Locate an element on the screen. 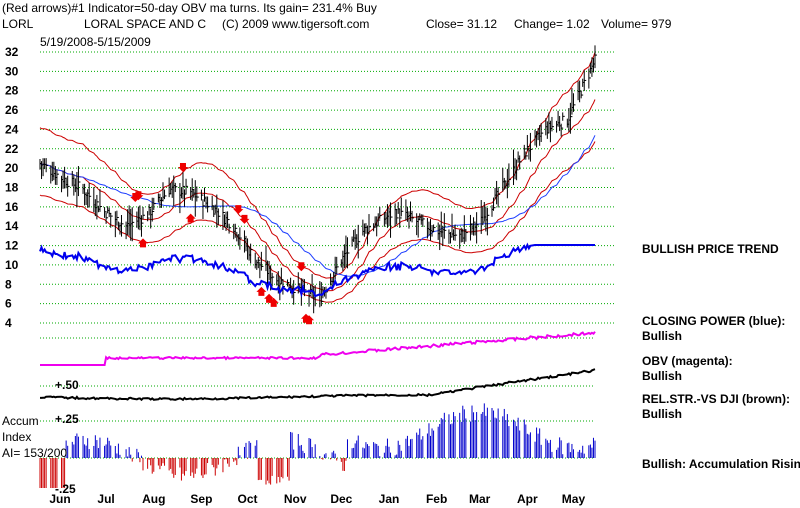  close-value: Close= 31.12 is located at coordinates (462, 24).